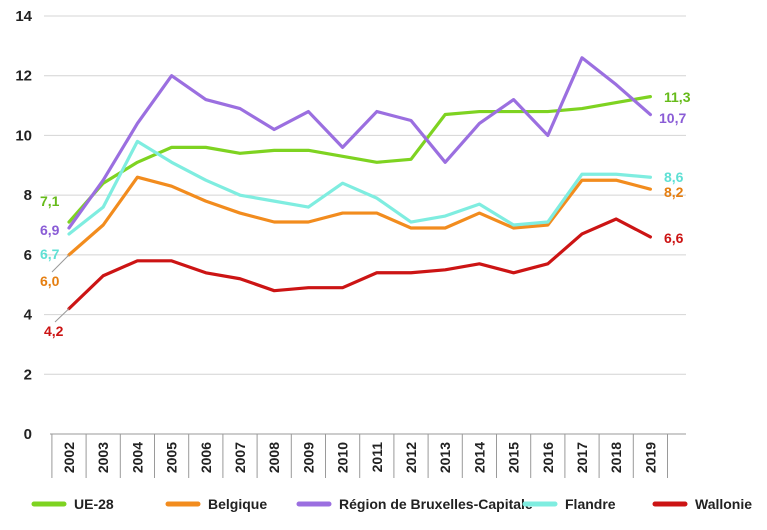 The width and height of the screenshot is (767, 530). What do you see at coordinates (436, 504) in the screenshot?
I see `legend-label: Région de Bruxelles-Capitale` at bounding box center [436, 504].